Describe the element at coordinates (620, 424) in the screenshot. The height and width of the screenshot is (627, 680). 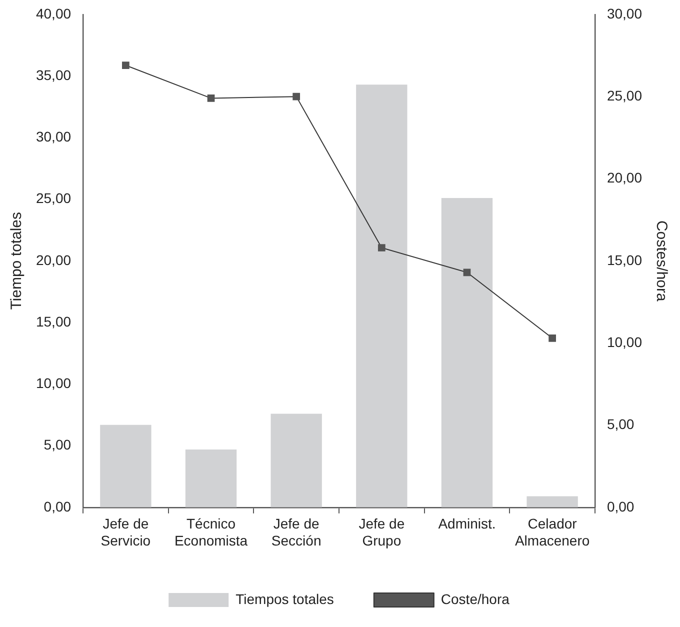
I see `y2-tick-label: 5,00` at that location.